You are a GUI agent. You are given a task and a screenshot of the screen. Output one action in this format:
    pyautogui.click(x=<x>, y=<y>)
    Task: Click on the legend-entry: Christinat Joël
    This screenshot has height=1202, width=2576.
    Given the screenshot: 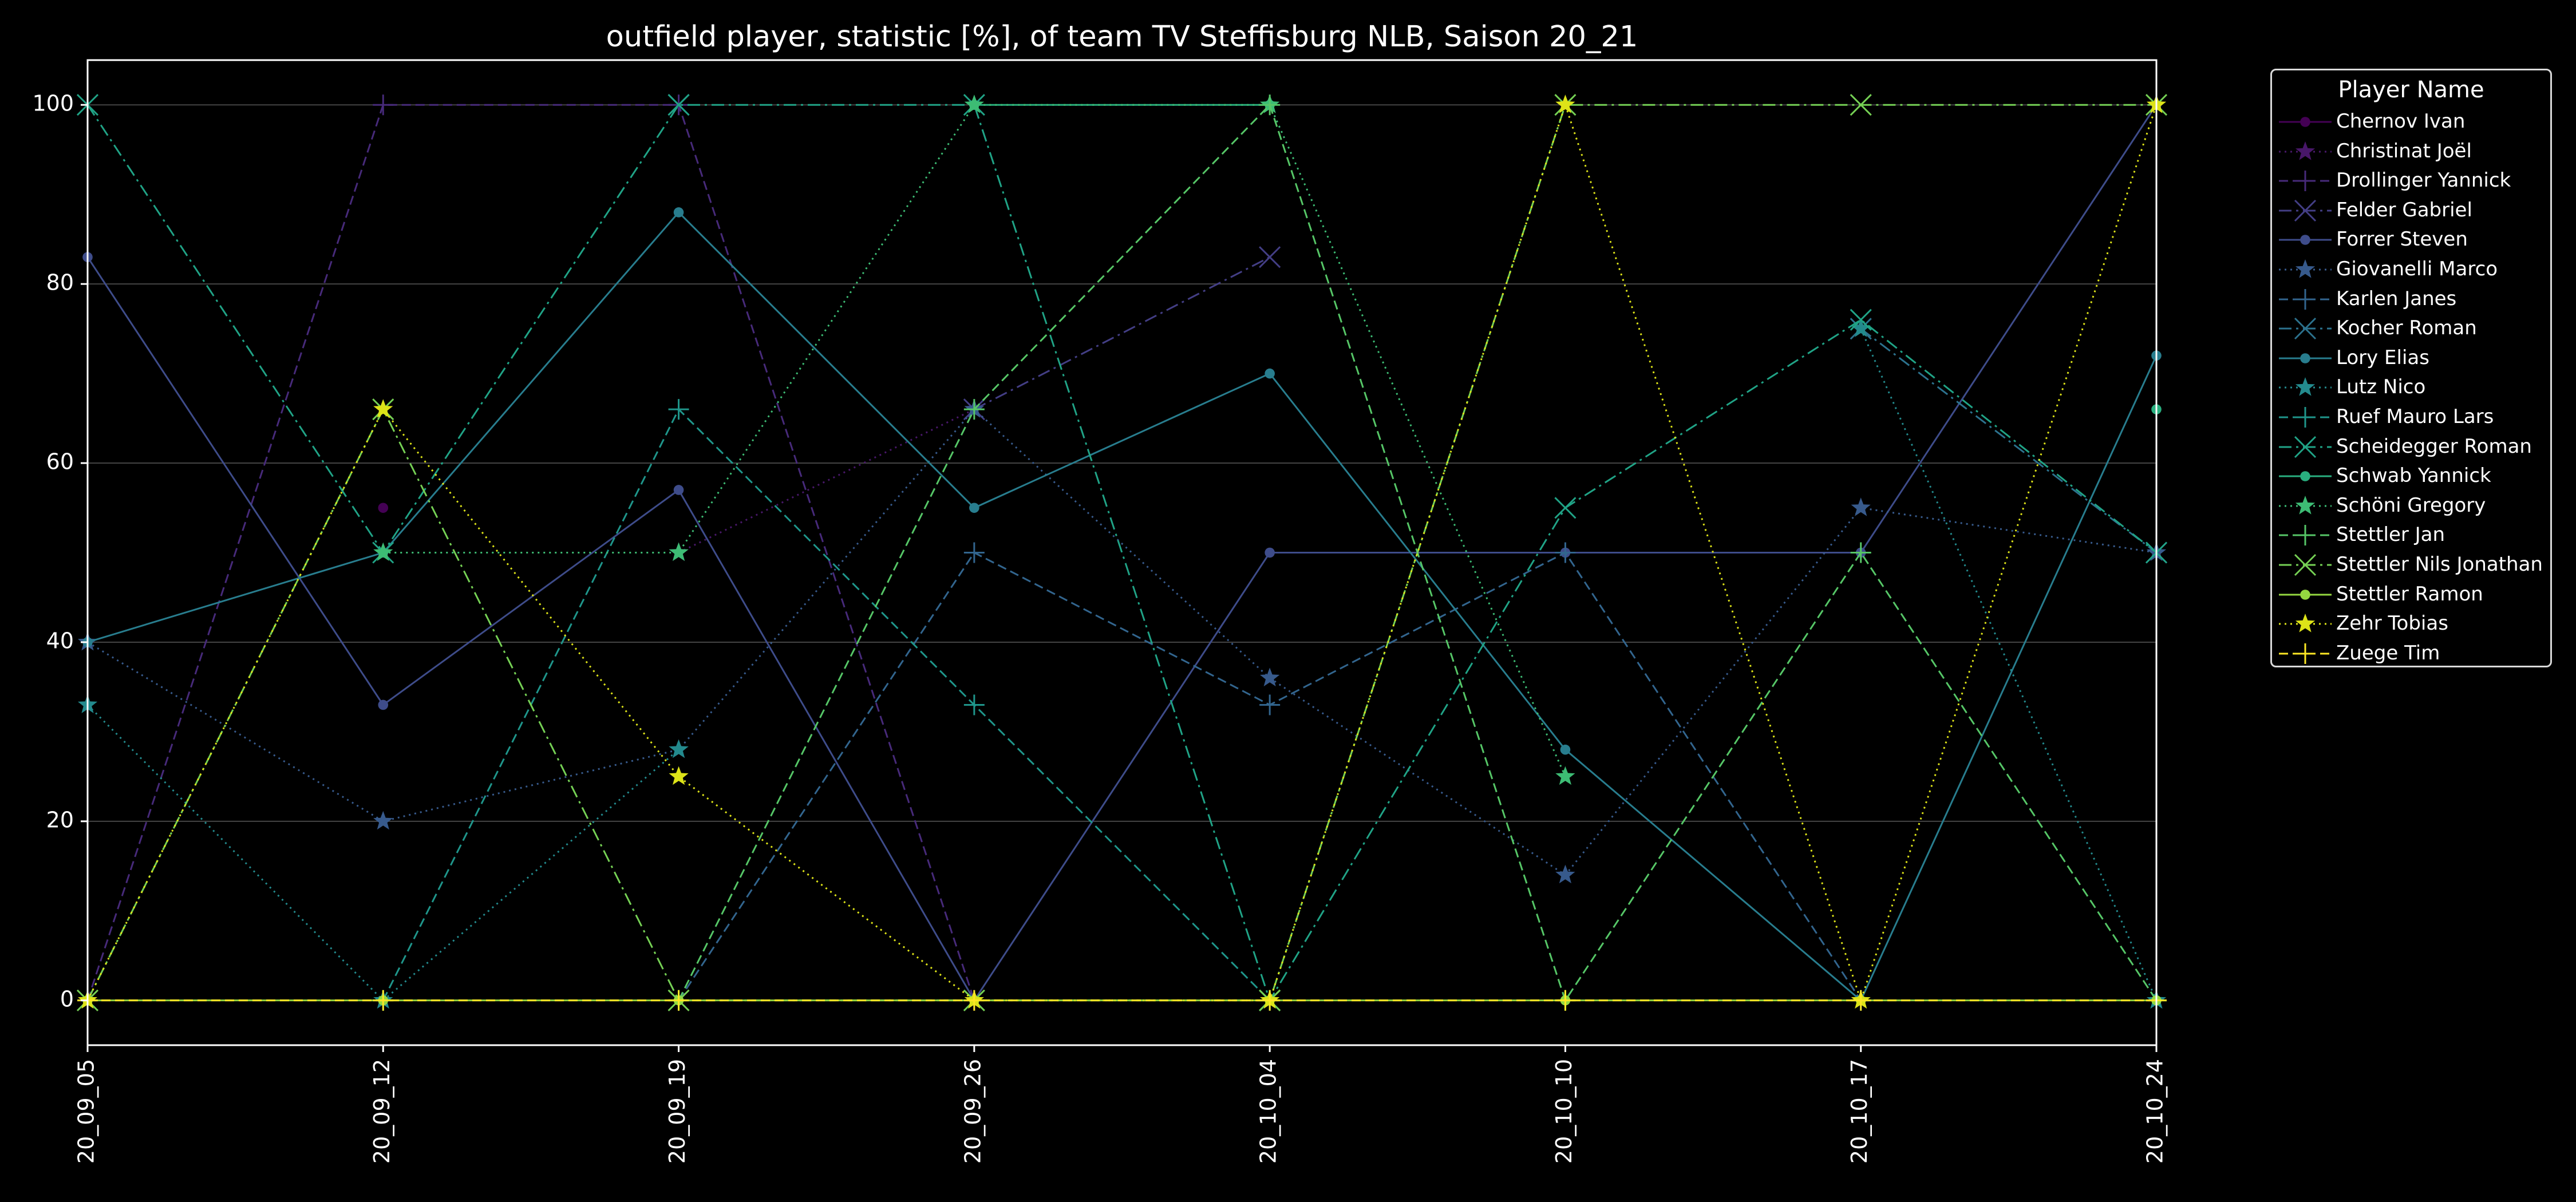 What is the action you would take?
    pyautogui.click(x=2411, y=152)
    